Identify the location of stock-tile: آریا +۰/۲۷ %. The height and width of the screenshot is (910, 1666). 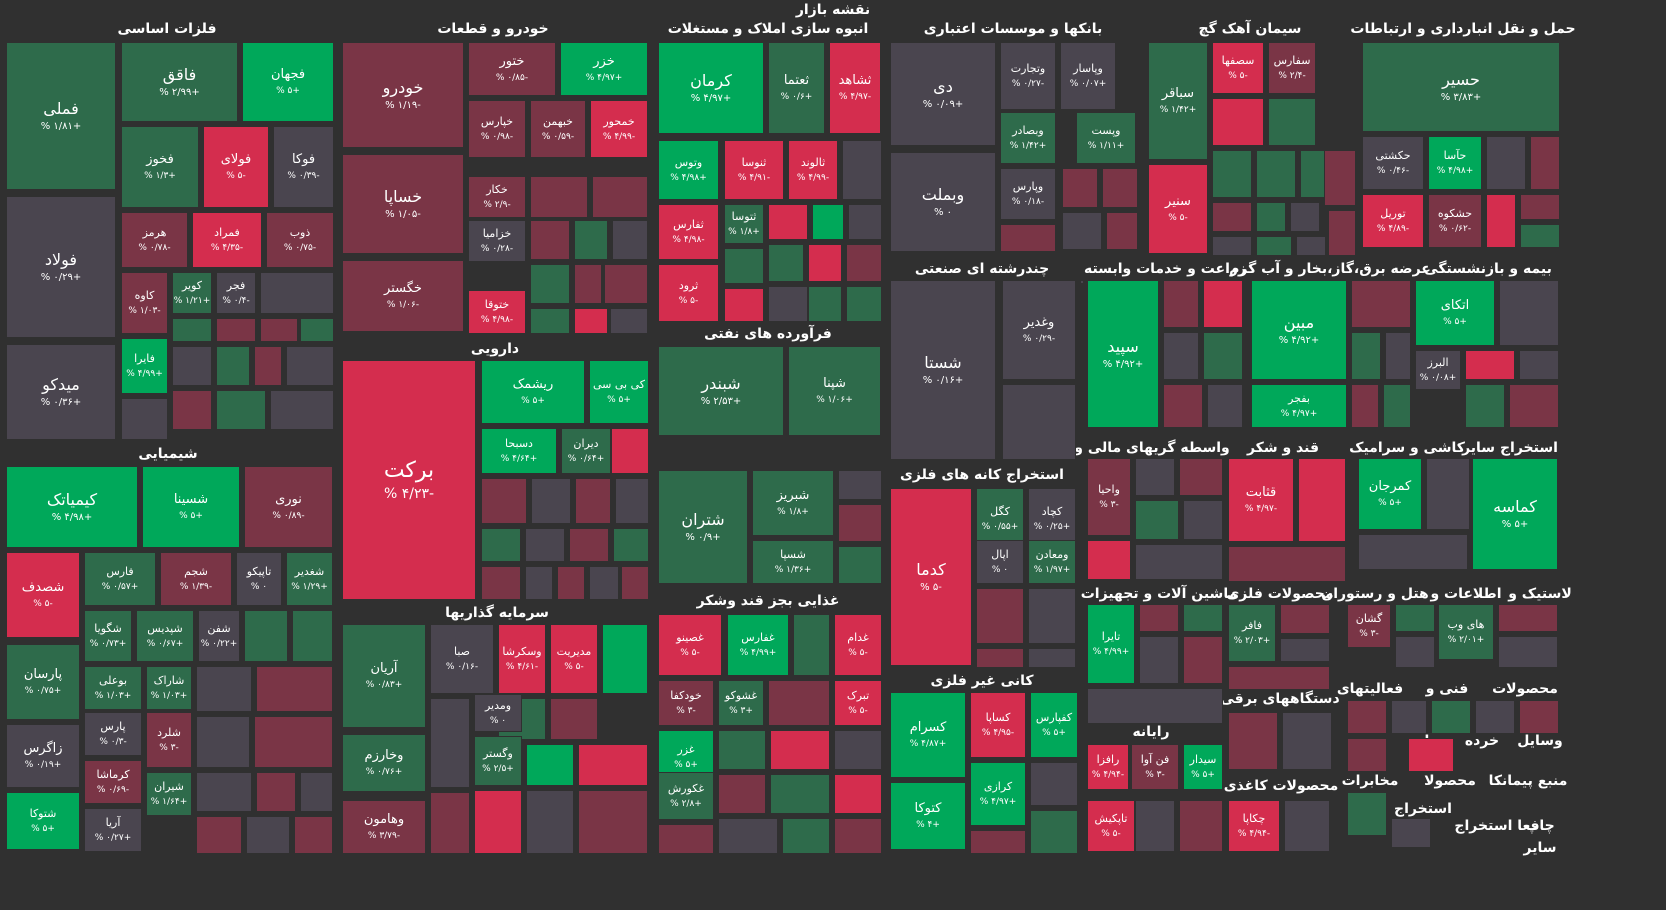
(113, 830).